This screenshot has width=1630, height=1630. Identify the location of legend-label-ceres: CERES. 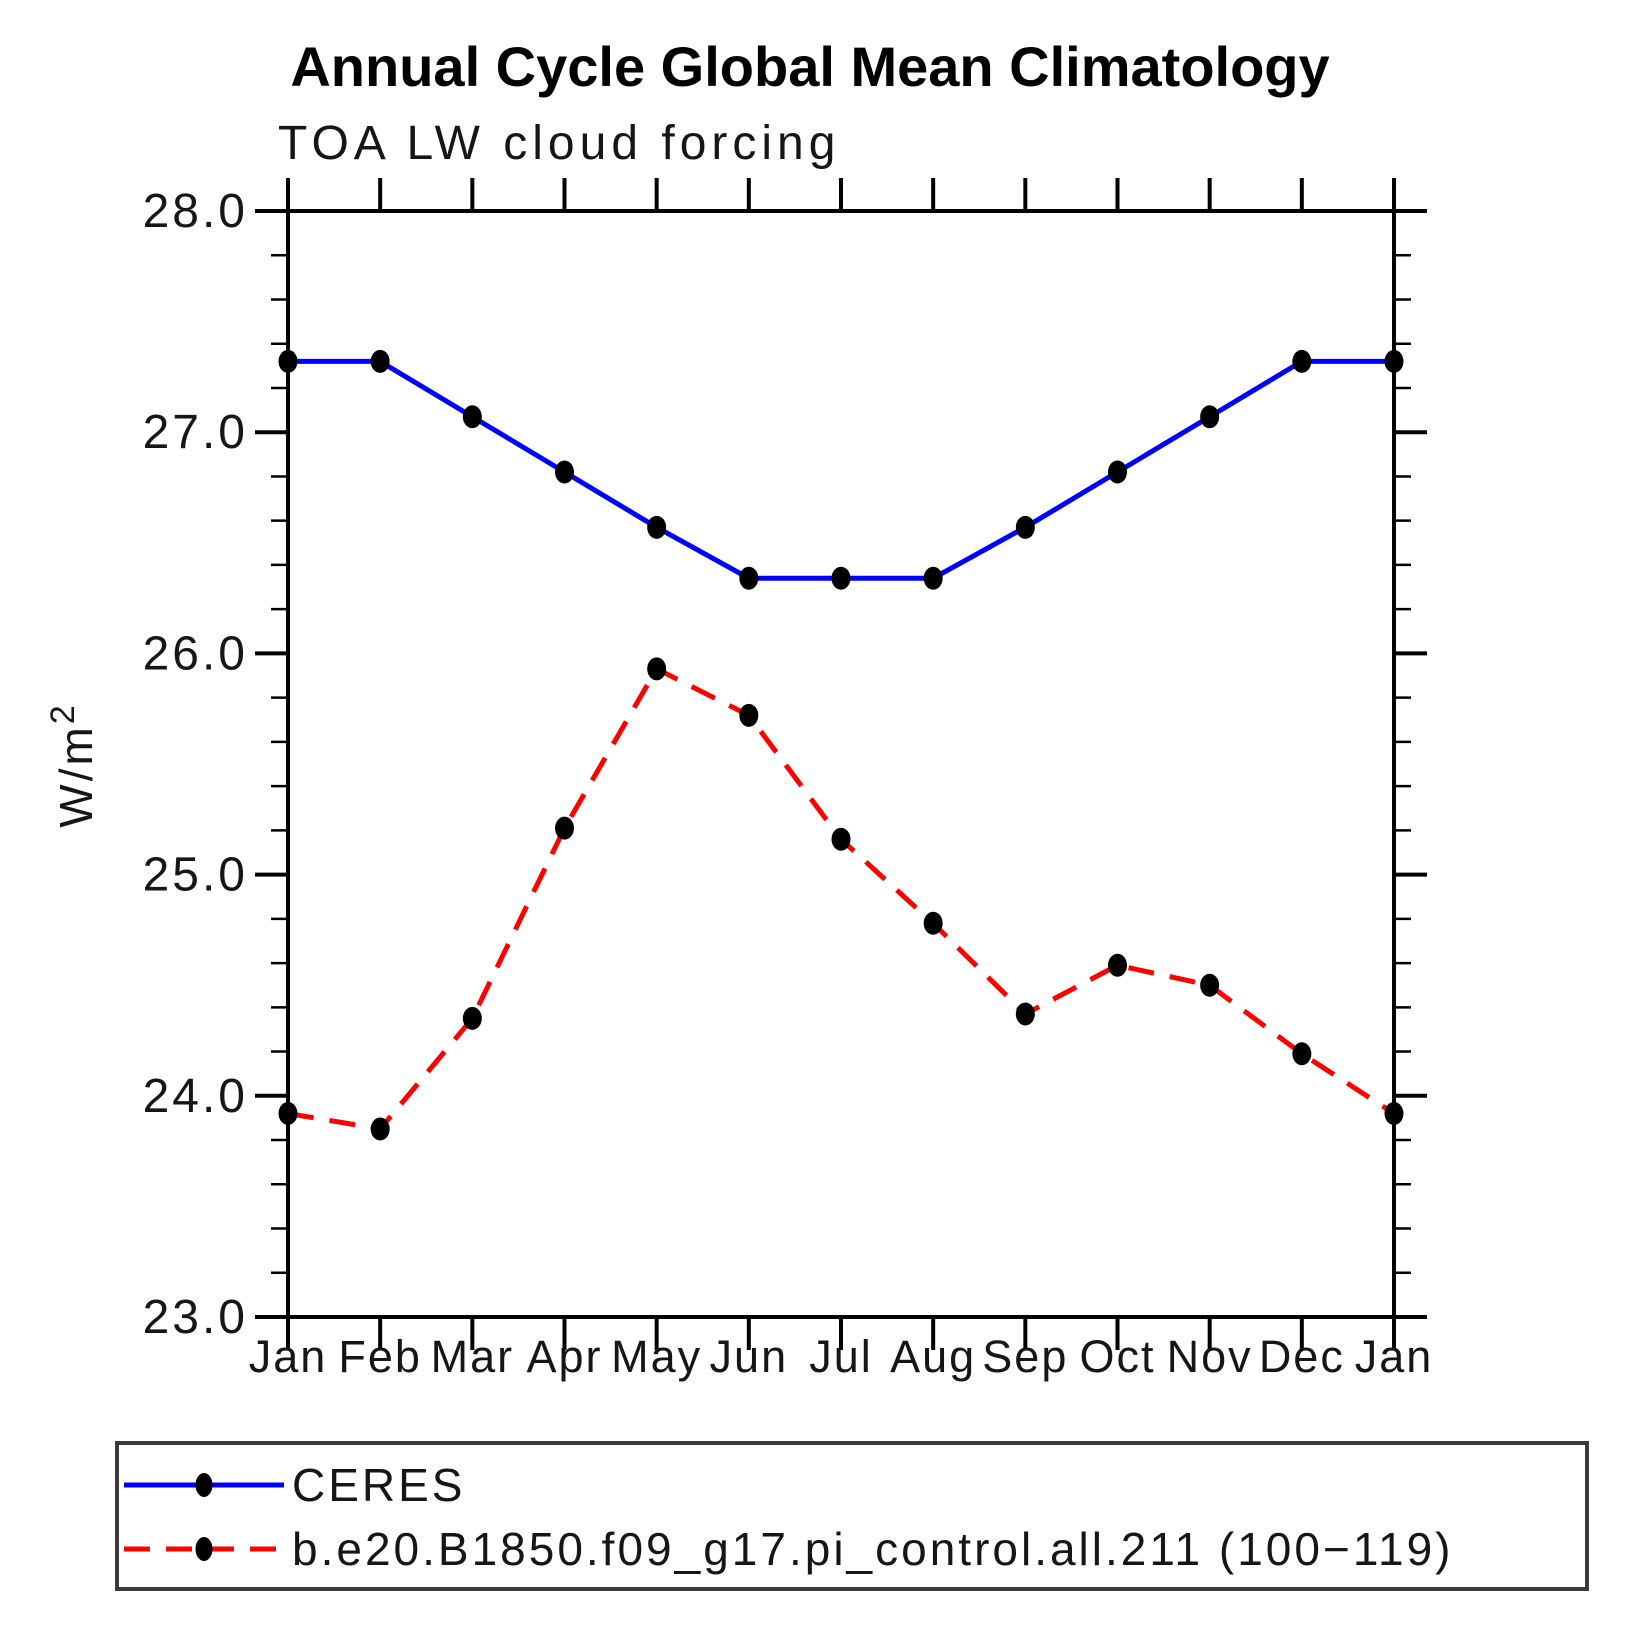
(378, 1485).